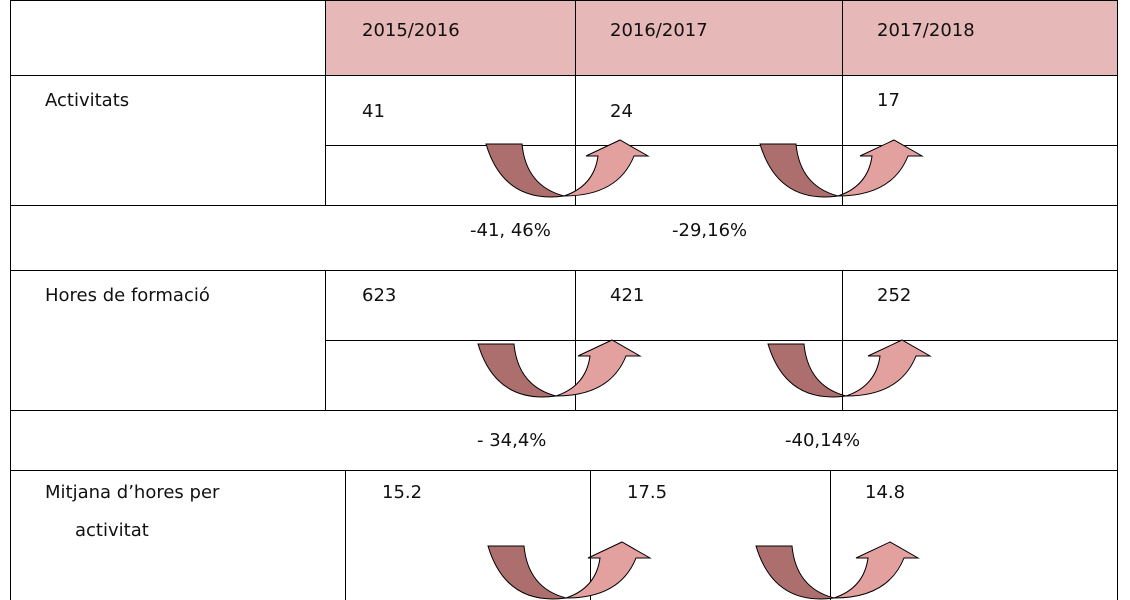 The width and height of the screenshot is (1130, 600). What do you see at coordinates (926, 30) in the screenshot?
I see `header-text: 2017/2018` at bounding box center [926, 30].